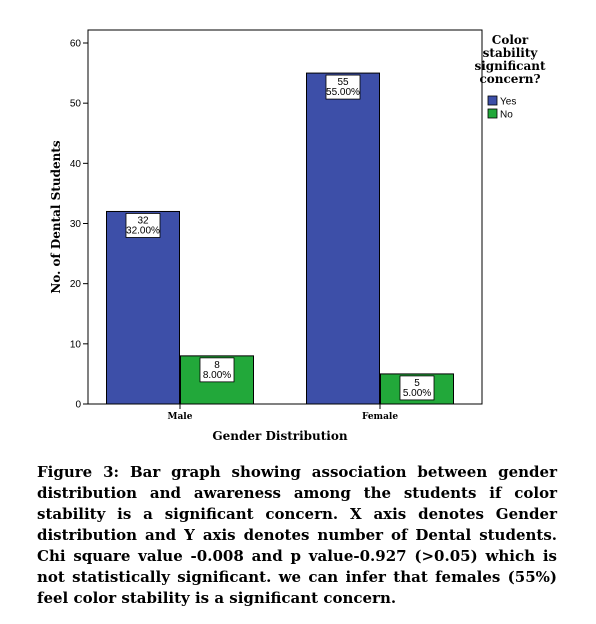  What do you see at coordinates (510, 40) in the screenshot?
I see `legend-title: Color` at bounding box center [510, 40].